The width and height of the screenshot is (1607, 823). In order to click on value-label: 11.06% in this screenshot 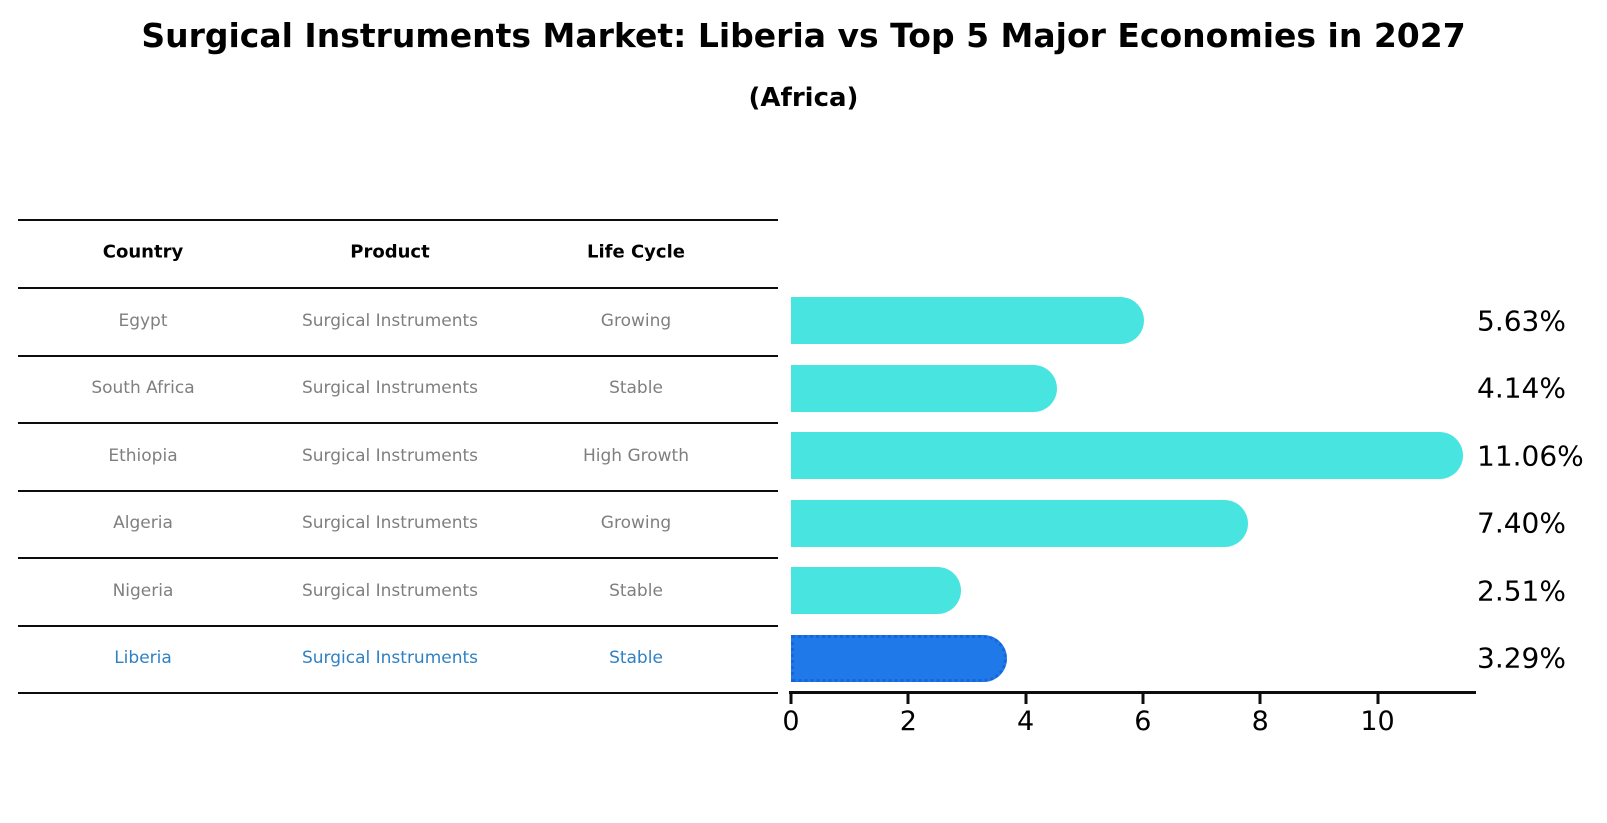, I will do `click(1530, 456)`.